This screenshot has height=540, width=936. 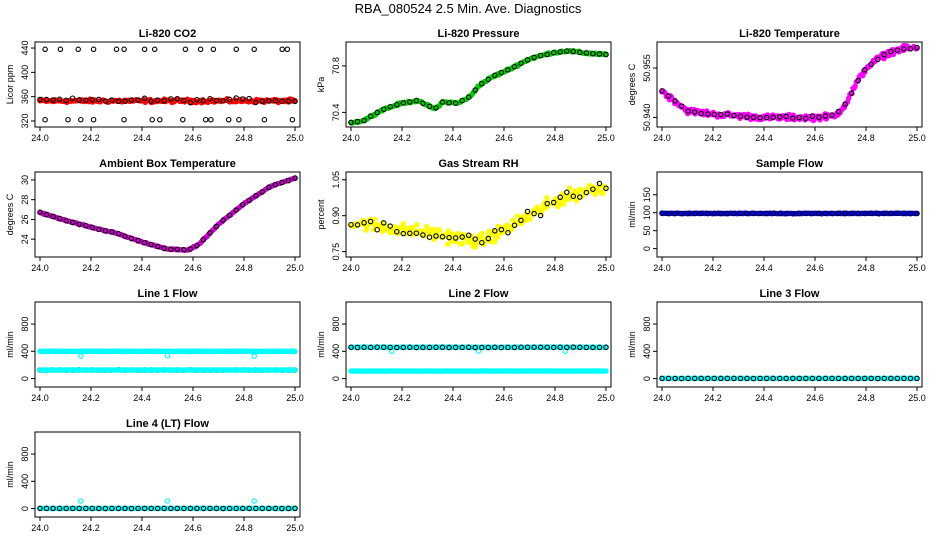 What do you see at coordinates (336, 180) in the screenshot?
I see `y-tick-label: 1.05` at bounding box center [336, 180].